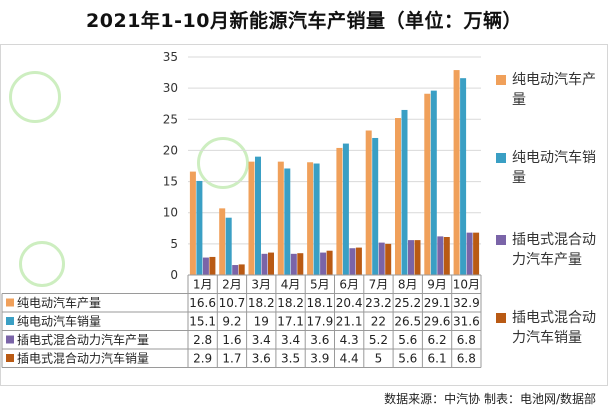  What do you see at coordinates (319, 322) in the screenshot?
I see `data-label: 17.9` at bounding box center [319, 322].